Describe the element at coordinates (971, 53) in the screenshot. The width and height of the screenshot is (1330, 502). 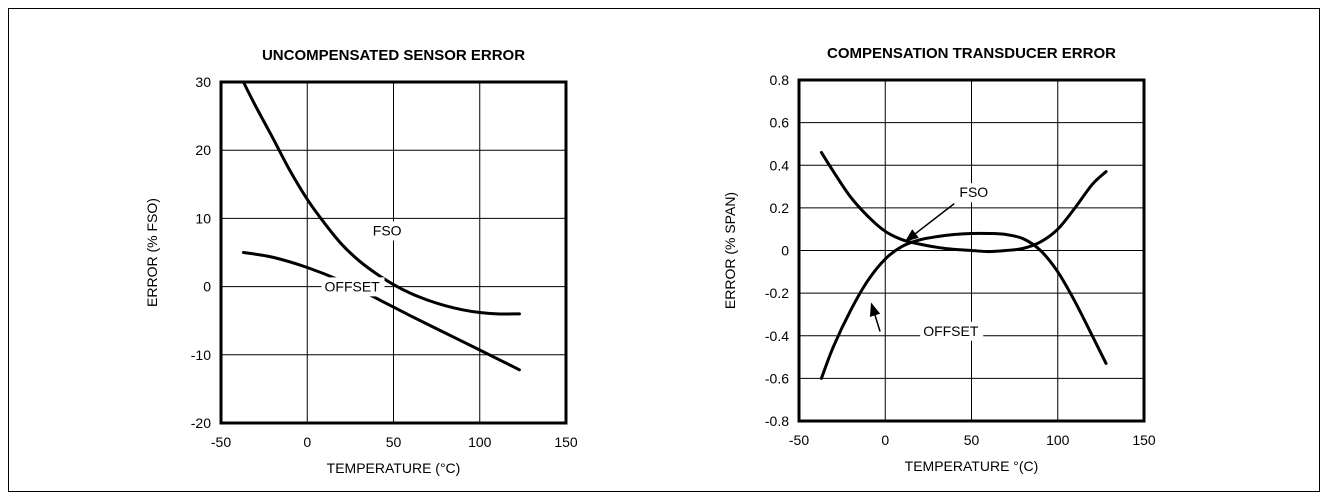
I see `chart-title: COMPENSATION TRANSDUCER ERROR` at that location.